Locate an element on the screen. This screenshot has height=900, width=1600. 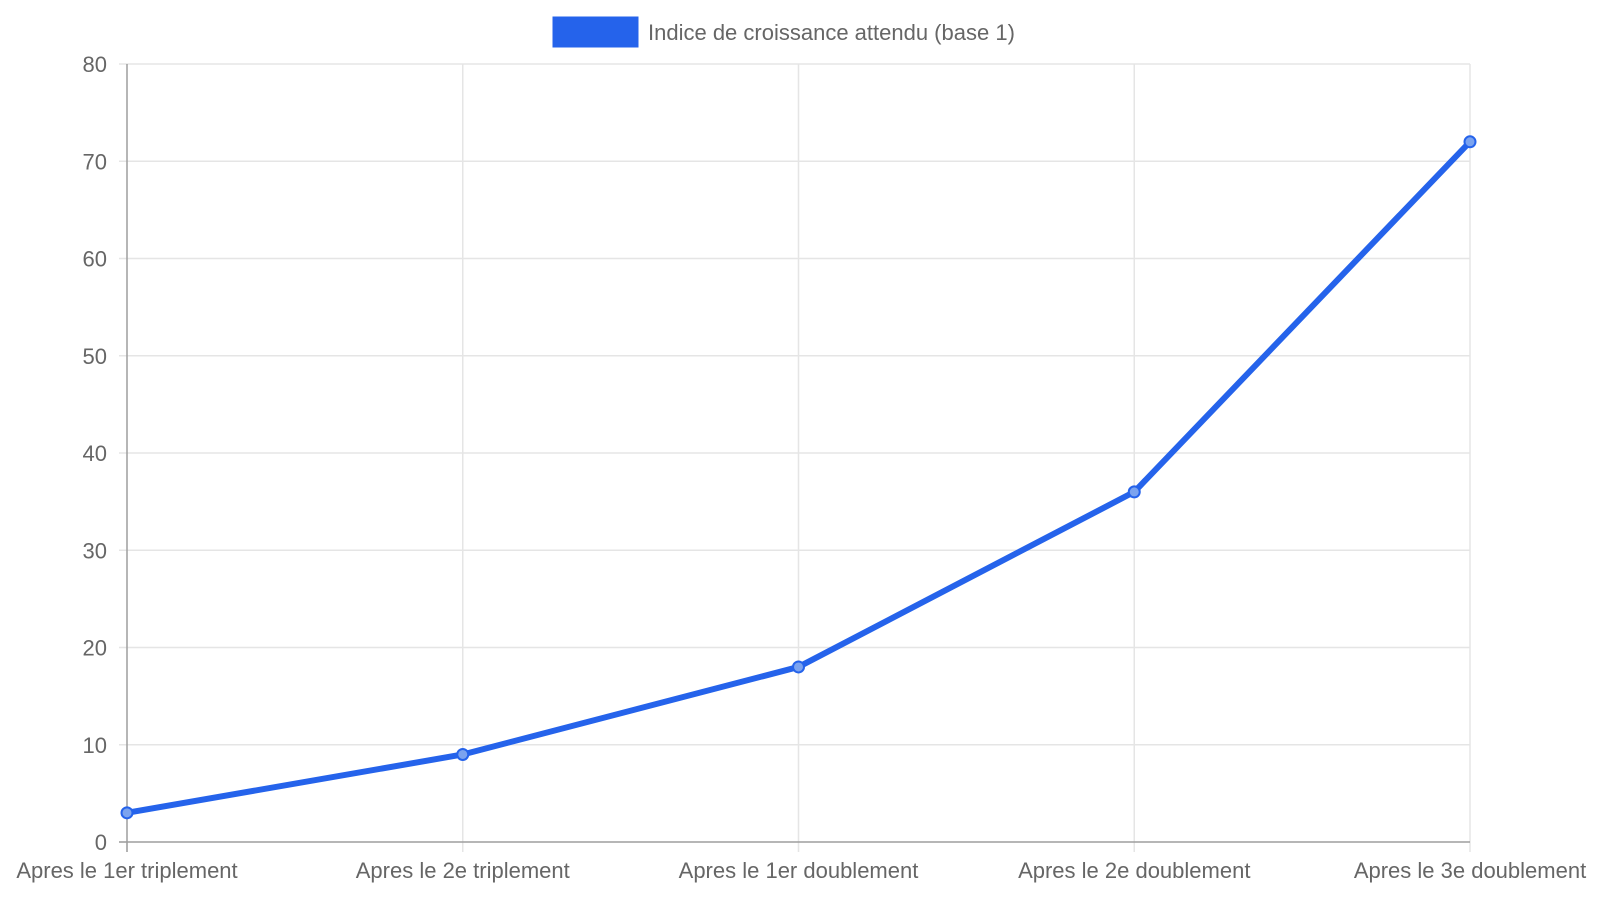
y-tick-label: 20 is located at coordinates (95, 648).